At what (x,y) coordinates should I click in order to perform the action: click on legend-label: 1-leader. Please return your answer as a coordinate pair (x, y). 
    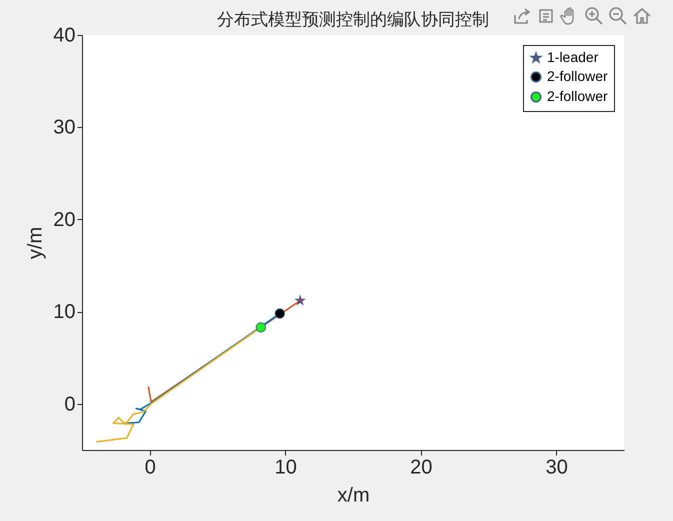
    Looking at the image, I should click on (573, 57).